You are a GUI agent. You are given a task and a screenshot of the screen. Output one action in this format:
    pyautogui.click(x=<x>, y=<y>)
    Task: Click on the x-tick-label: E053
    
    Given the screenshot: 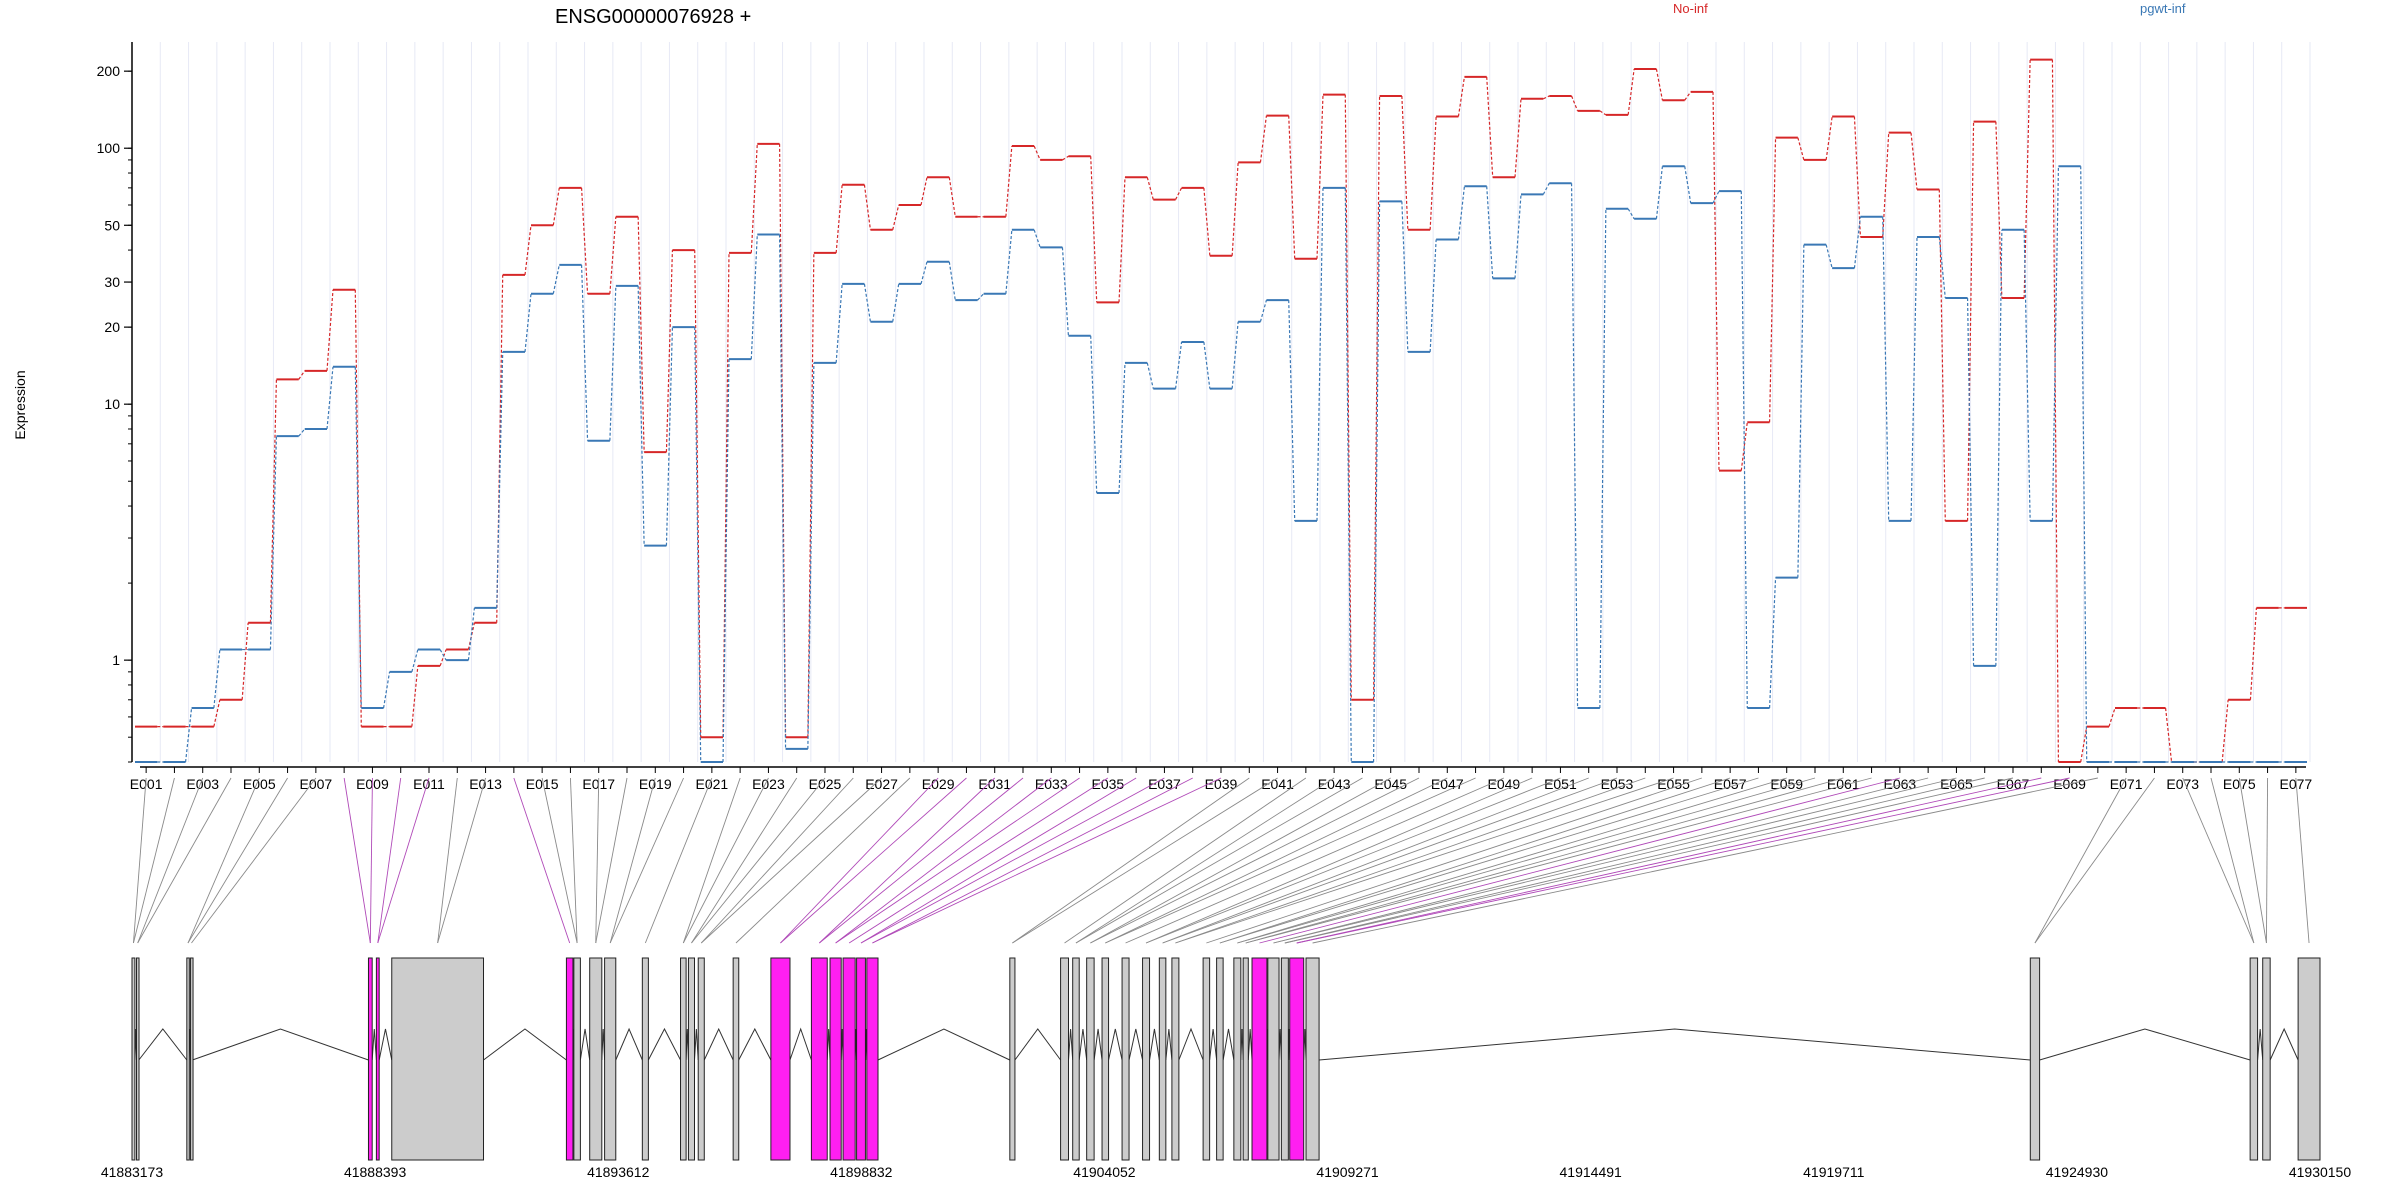 What is the action you would take?
    pyautogui.click(x=1617, y=784)
    